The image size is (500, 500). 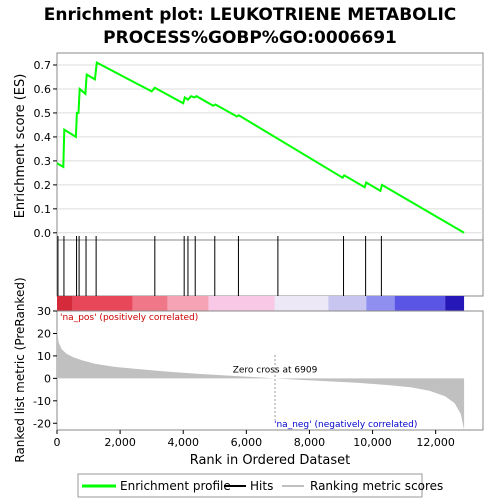 I want to click on x-tick-label: 8,000, so click(x=310, y=442).